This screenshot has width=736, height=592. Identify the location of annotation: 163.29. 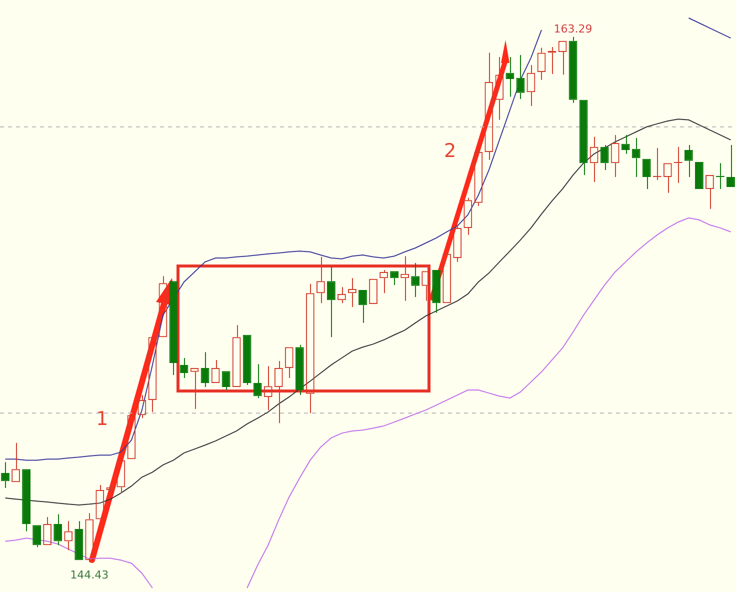
(573, 29).